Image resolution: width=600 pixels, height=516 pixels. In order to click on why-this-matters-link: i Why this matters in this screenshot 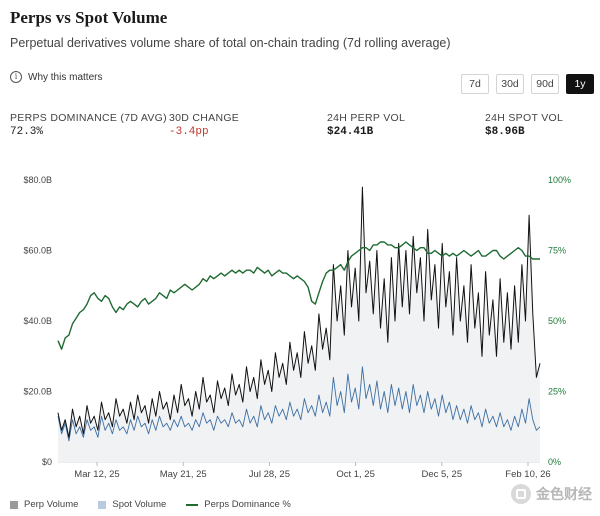, I will do `click(56, 77)`.